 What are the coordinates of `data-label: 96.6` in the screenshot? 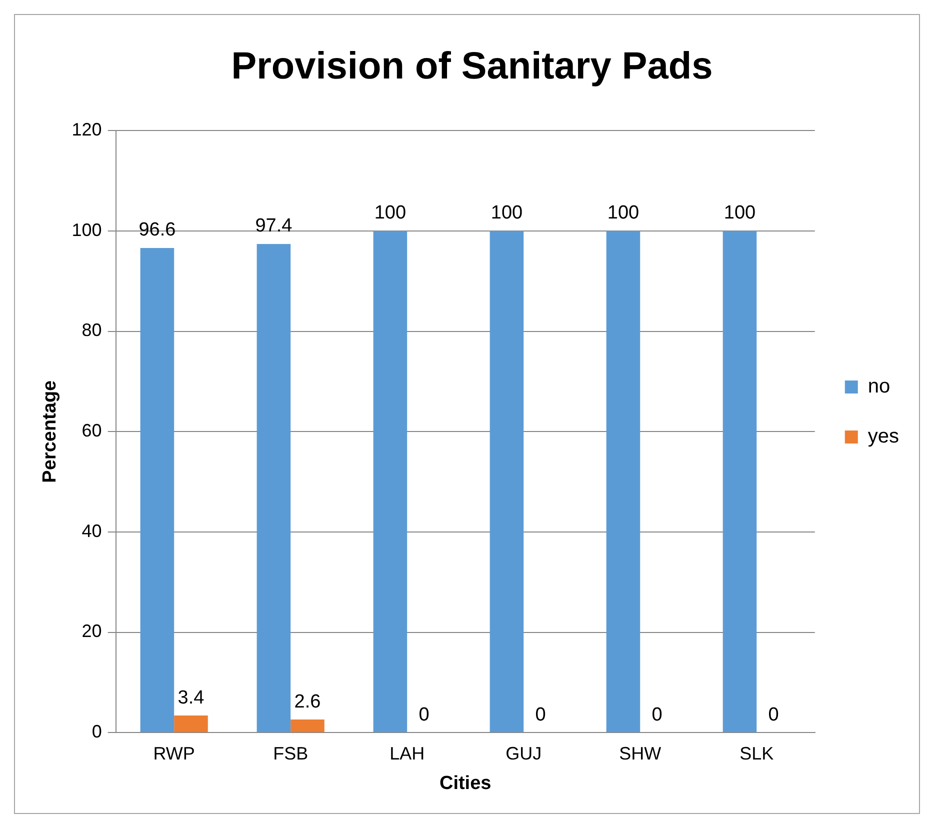 It's located at (157, 230).